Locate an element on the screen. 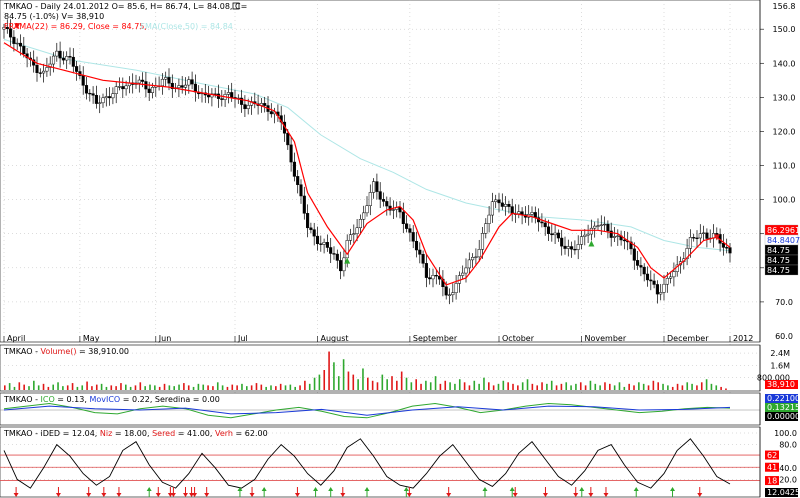  ided-last-label-box is located at coordinates (781, 492).